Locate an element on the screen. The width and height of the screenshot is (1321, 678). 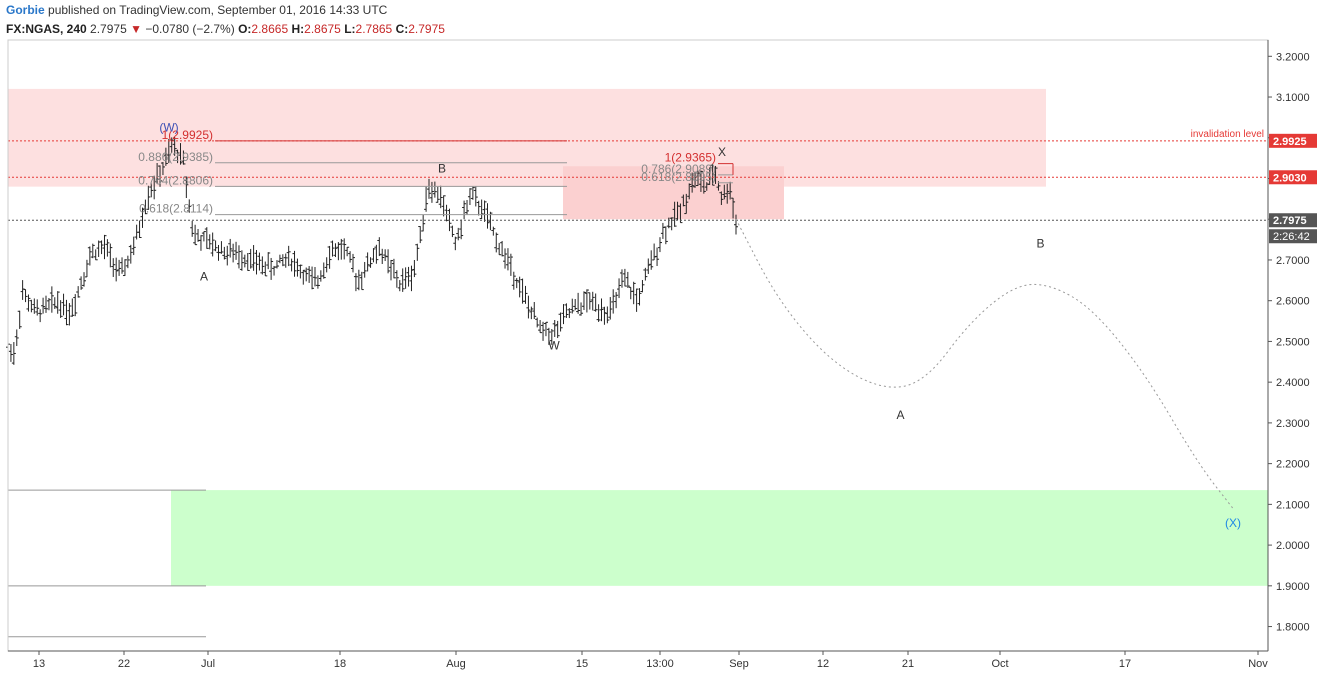
fib-level-label: 1(2.9925) is located at coordinates (187, 135).